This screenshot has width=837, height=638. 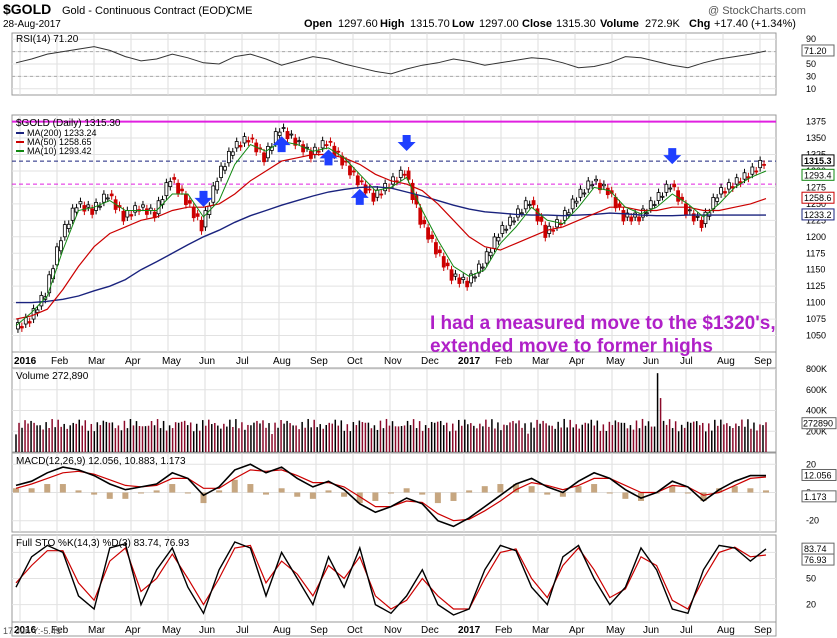 I want to click on sto-value-box, so click(x=818, y=559).